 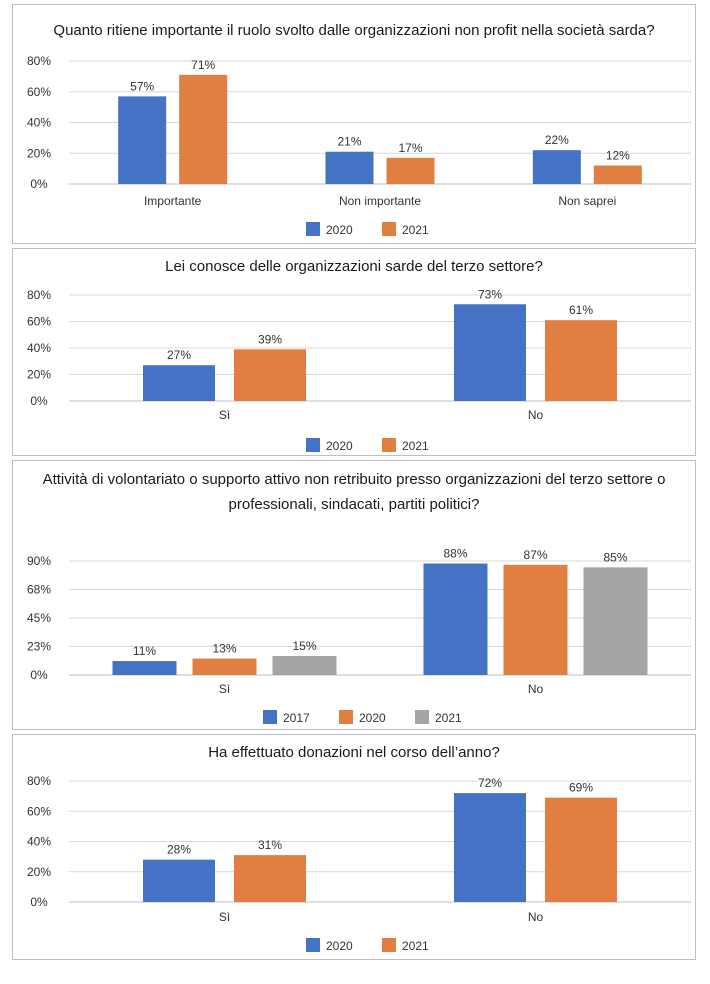 What do you see at coordinates (296, 718) in the screenshot?
I see `legend-label: 2017` at bounding box center [296, 718].